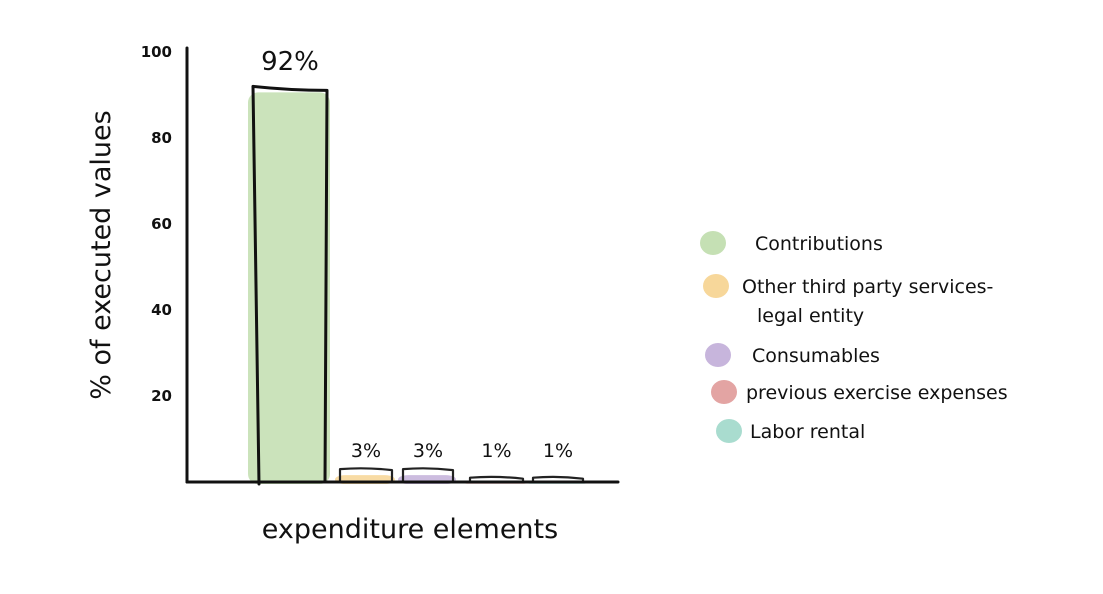  What do you see at coordinates (161, 310) in the screenshot?
I see `y-tick-label: 40` at bounding box center [161, 310].